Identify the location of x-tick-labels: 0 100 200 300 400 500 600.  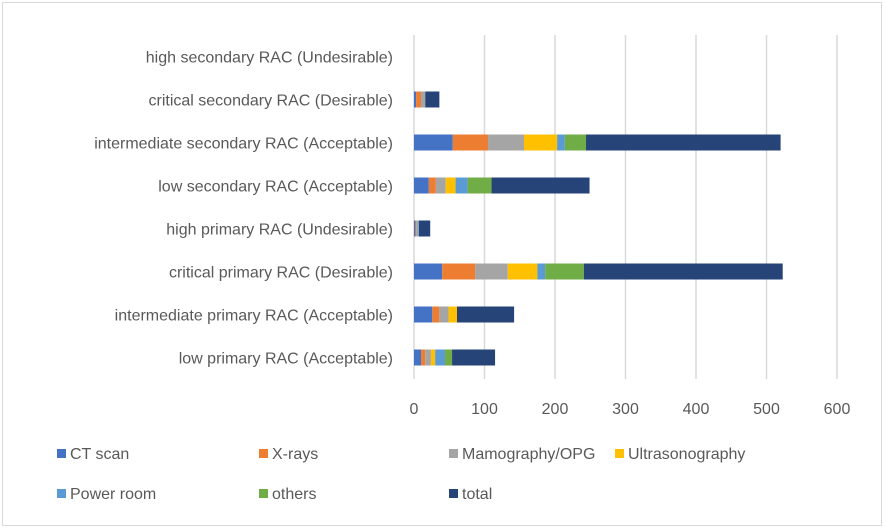
(630, 409).